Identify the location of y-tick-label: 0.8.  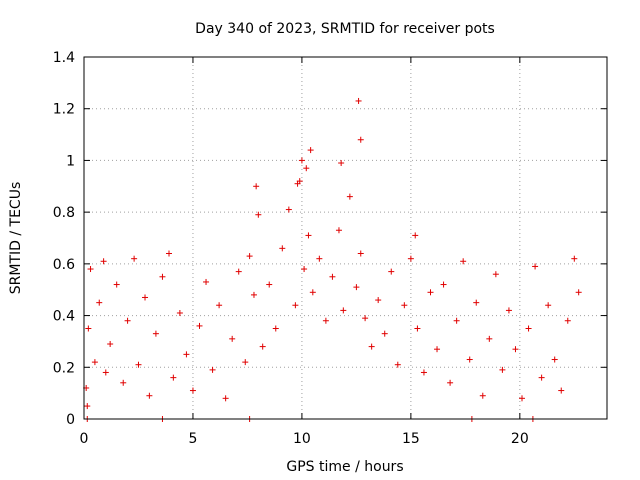
(64, 213).